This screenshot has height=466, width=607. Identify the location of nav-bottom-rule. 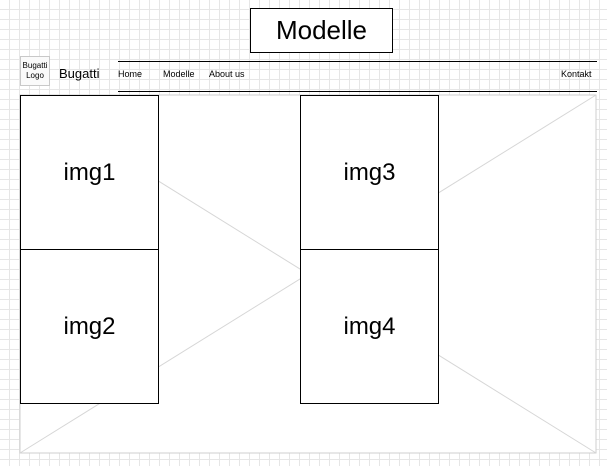
(357, 91).